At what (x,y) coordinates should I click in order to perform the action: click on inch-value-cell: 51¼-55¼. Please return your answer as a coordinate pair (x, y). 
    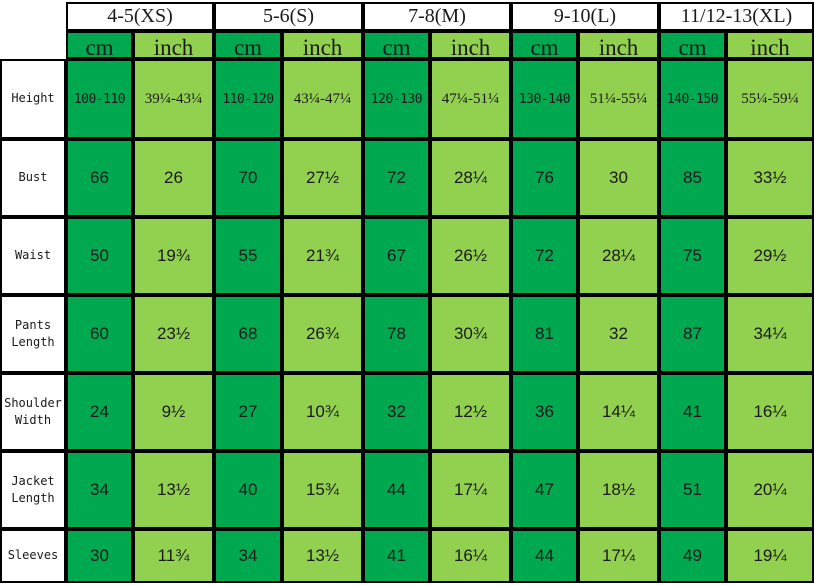
    Looking at the image, I should click on (618, 99).